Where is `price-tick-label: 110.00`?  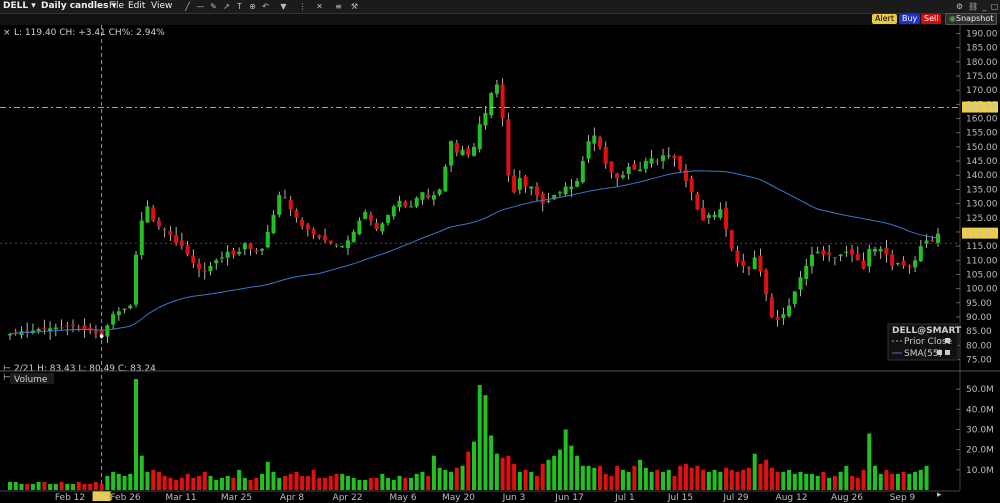
price-tick-label: 110.00 is located at coordinates (982, 261).